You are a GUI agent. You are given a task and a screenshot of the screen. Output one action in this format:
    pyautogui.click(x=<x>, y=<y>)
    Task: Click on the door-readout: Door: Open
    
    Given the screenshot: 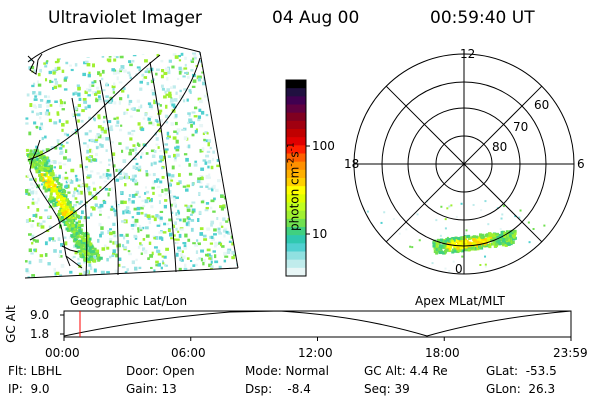 What is the action you would take?
    pyautogui.click(x=160, y=371)
    